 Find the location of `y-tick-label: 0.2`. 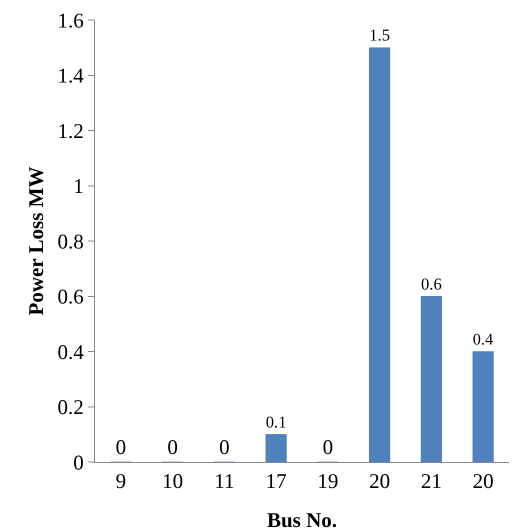

y-tick-label: 0.2 is located at coordinates (71, 407).